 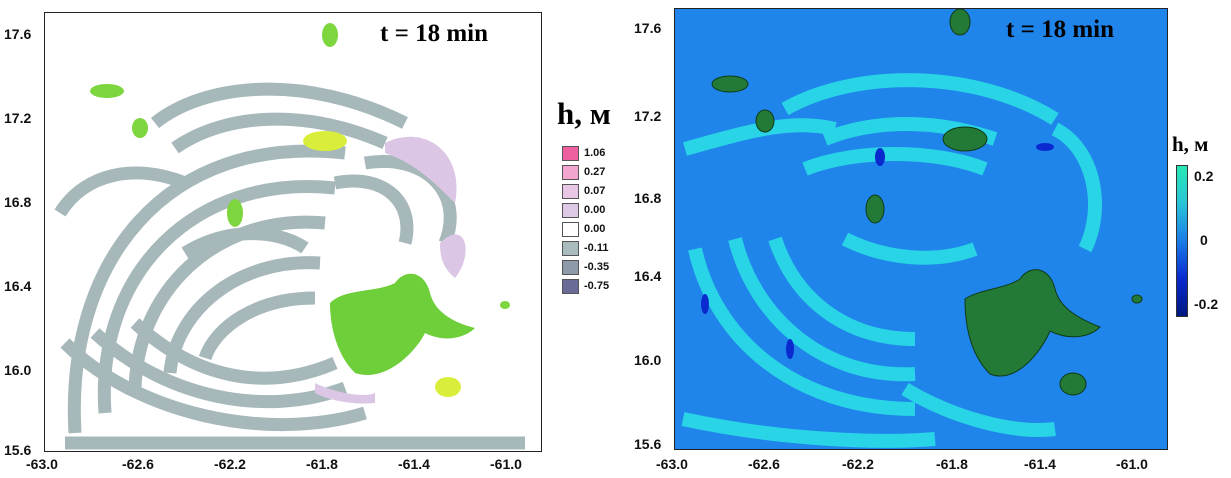 What do you see at coordinates (648, 116) in the screenshot?
I see `right-y-tick: 17.2` at bounding box center [648, 116].